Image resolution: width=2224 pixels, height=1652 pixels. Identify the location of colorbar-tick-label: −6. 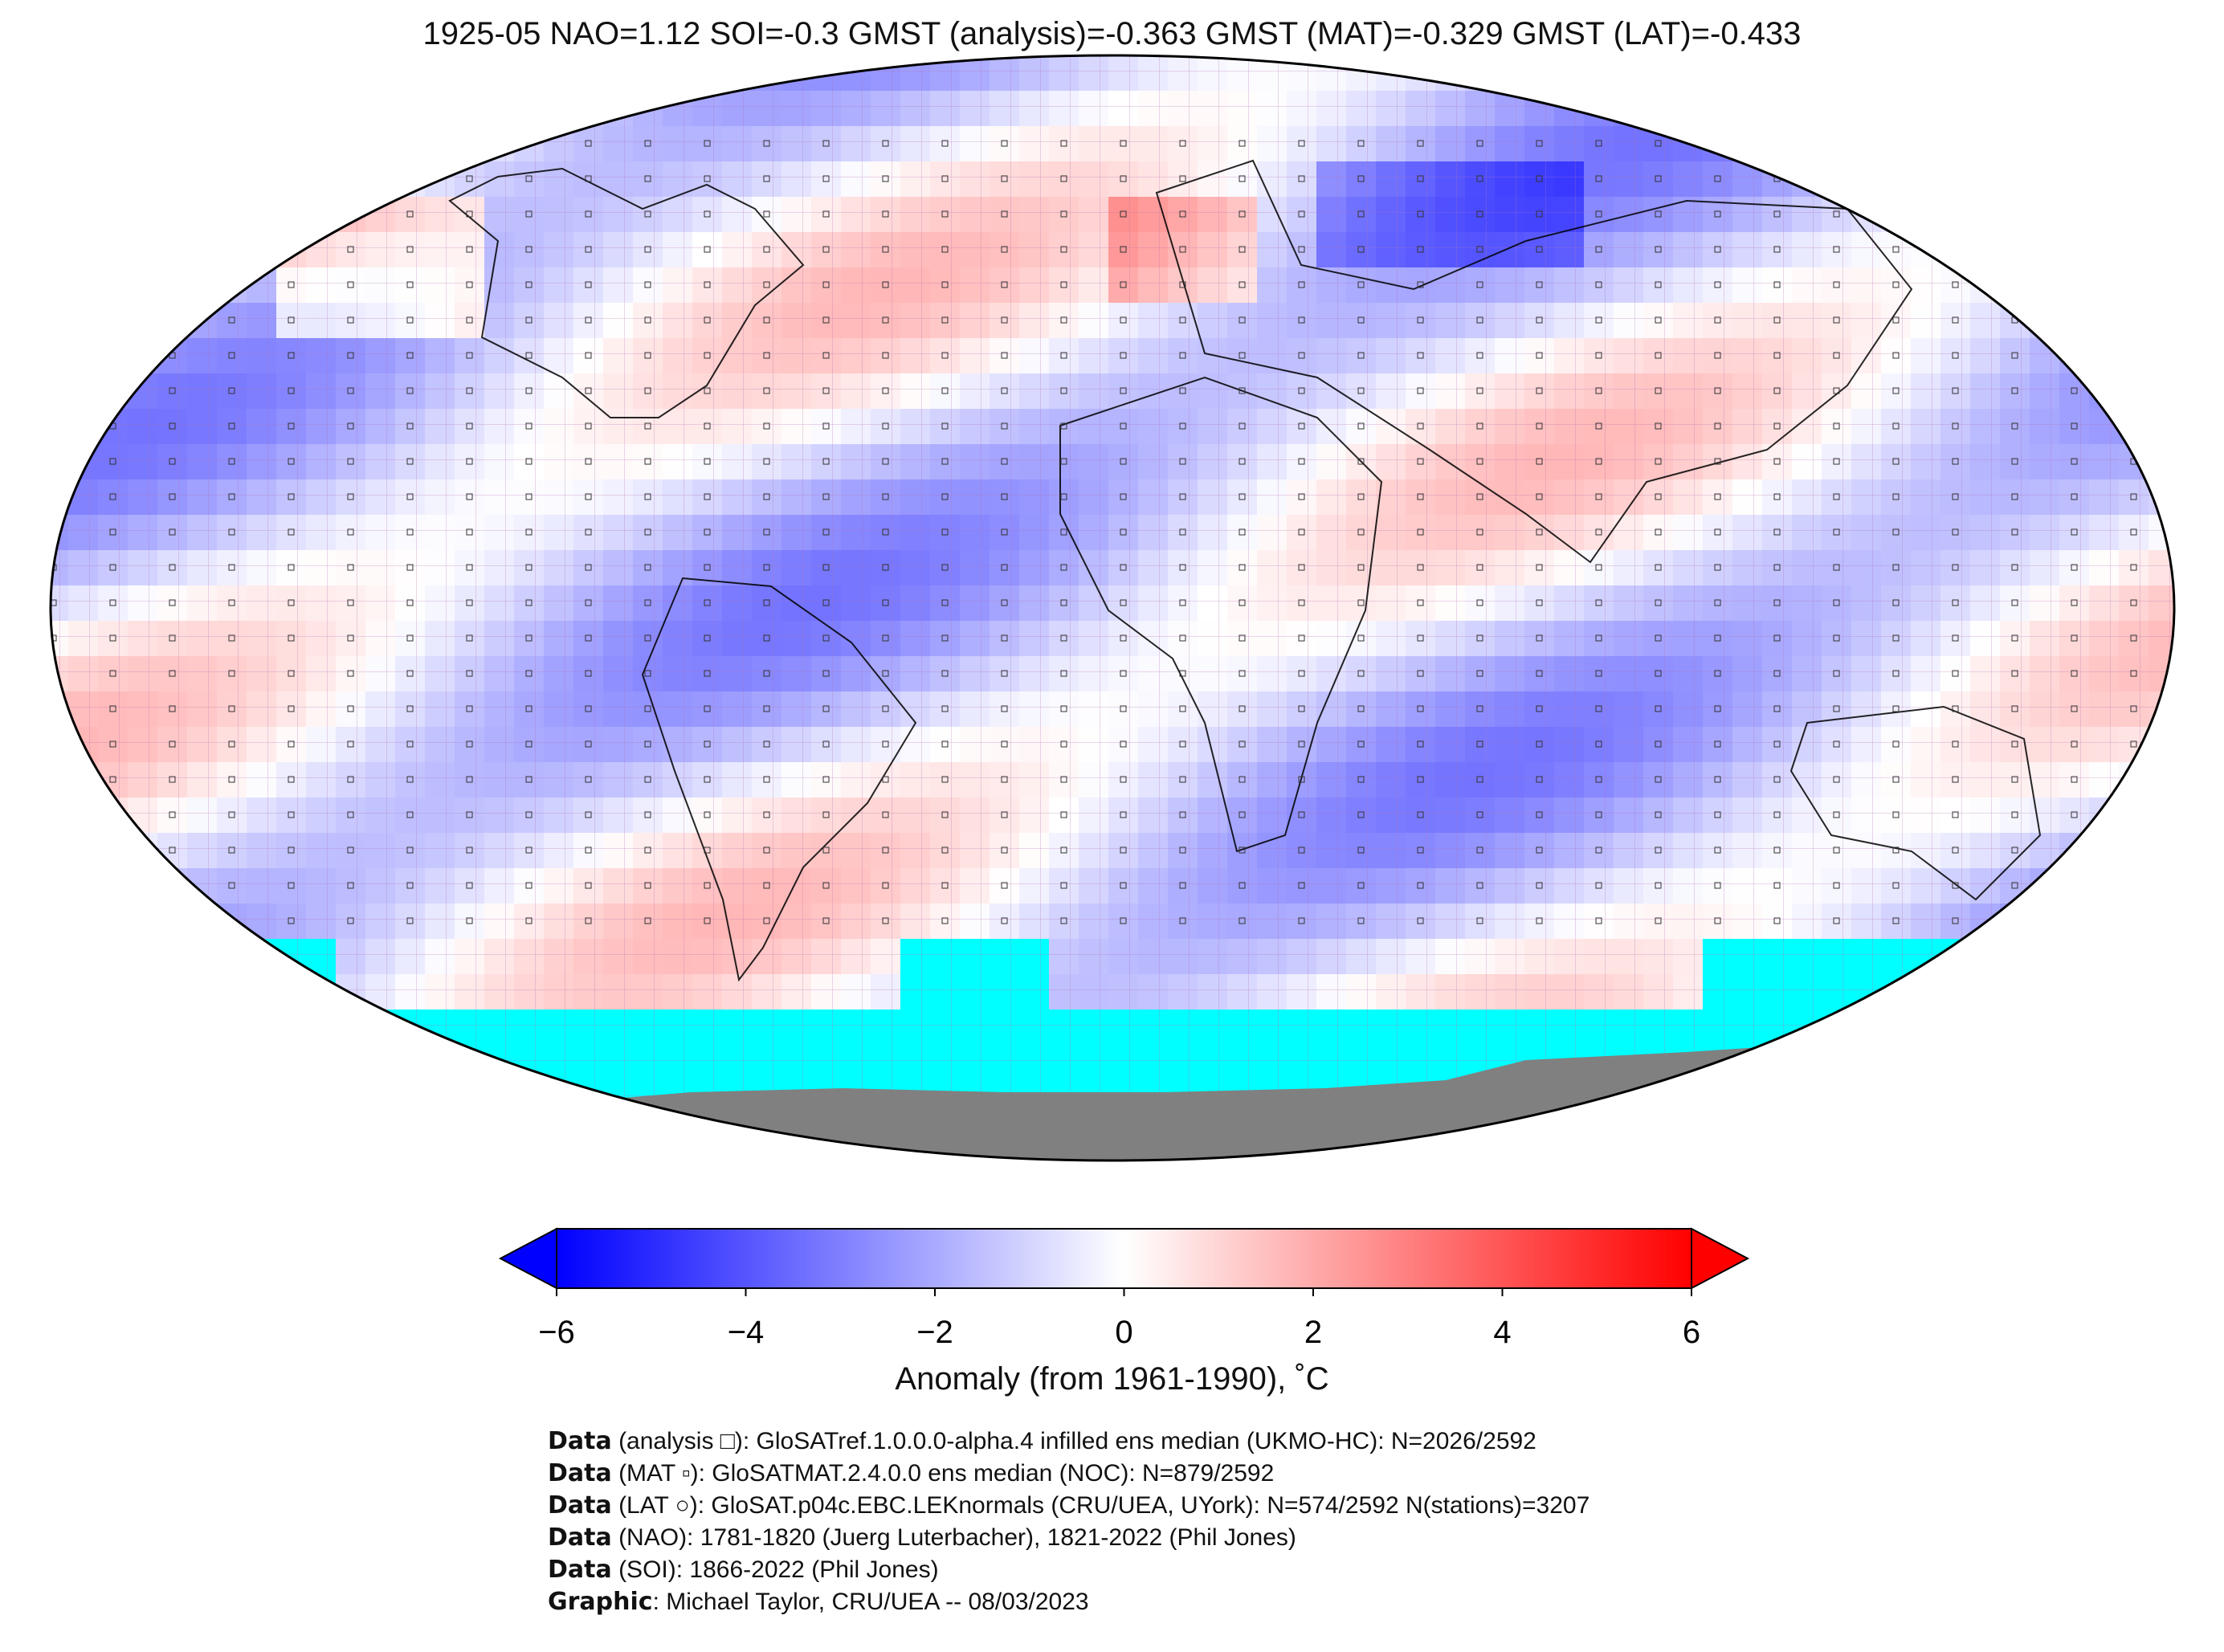
(556, 1332).